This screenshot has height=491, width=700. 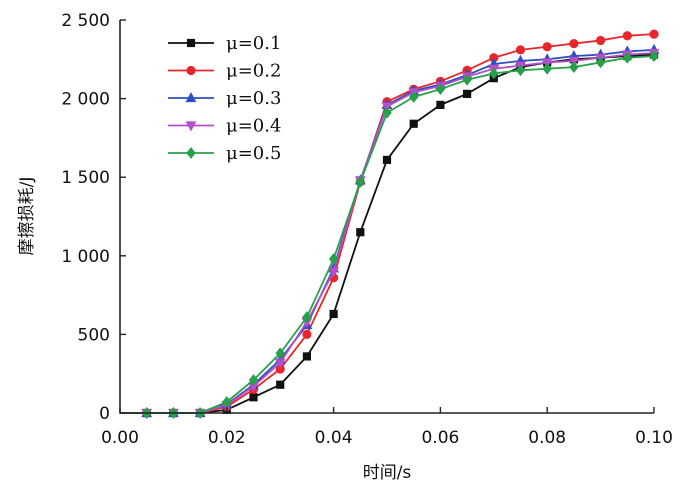 I want to click on x-axis-title: 时间/s, so click(x=387, y=473).